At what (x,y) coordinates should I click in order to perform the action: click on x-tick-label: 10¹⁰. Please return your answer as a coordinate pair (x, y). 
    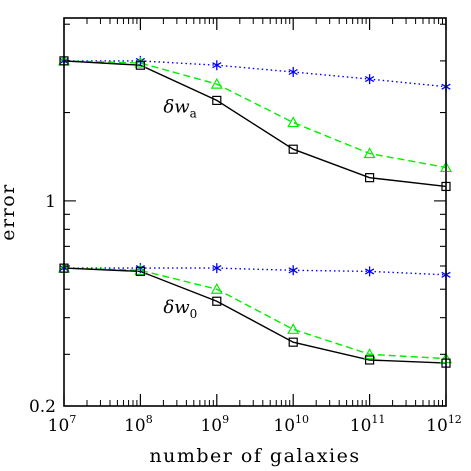
    Looking at the image, I should click on (291, 424).